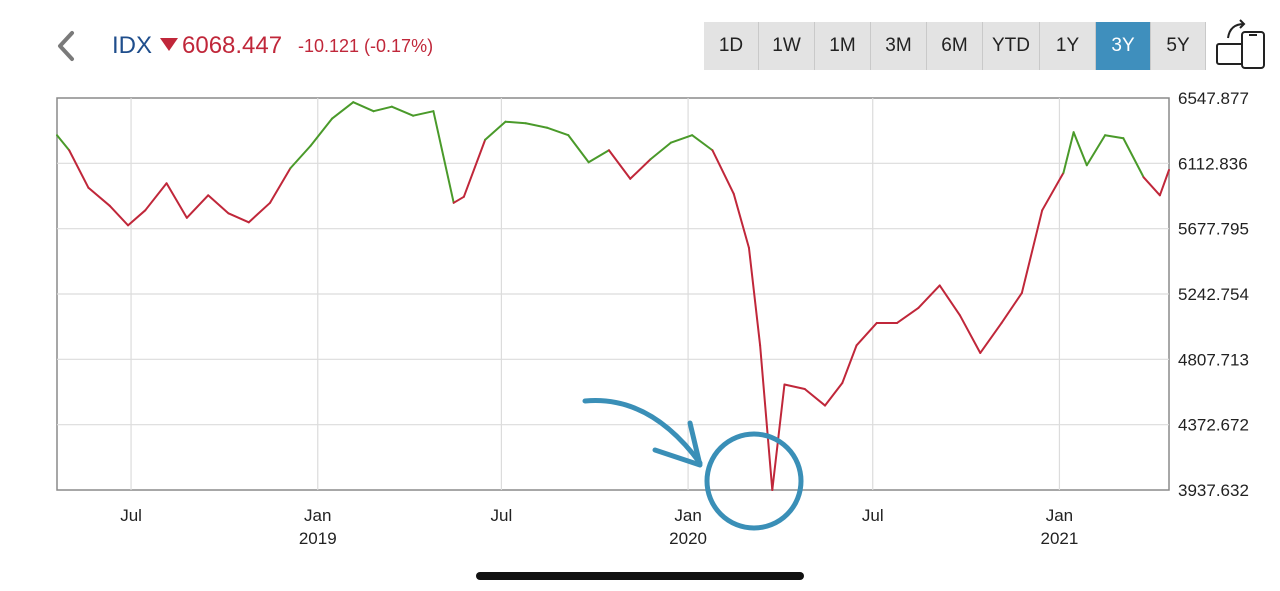 Image resolution: width=1280 pixels, height=591 pixels. What do you see at coordinates (1011, 46) in the screenshot?
I see `range-ytd-button: YTD` at bounding box center [1011, 46].